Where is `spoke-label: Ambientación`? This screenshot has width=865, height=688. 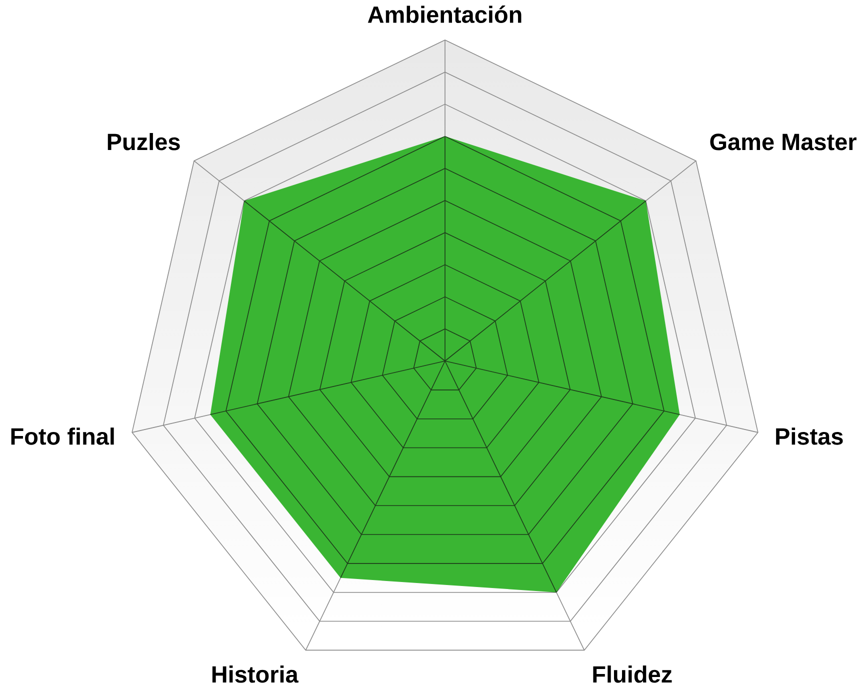 spoke-label: Ambientación is located at coordinates (445, 14).